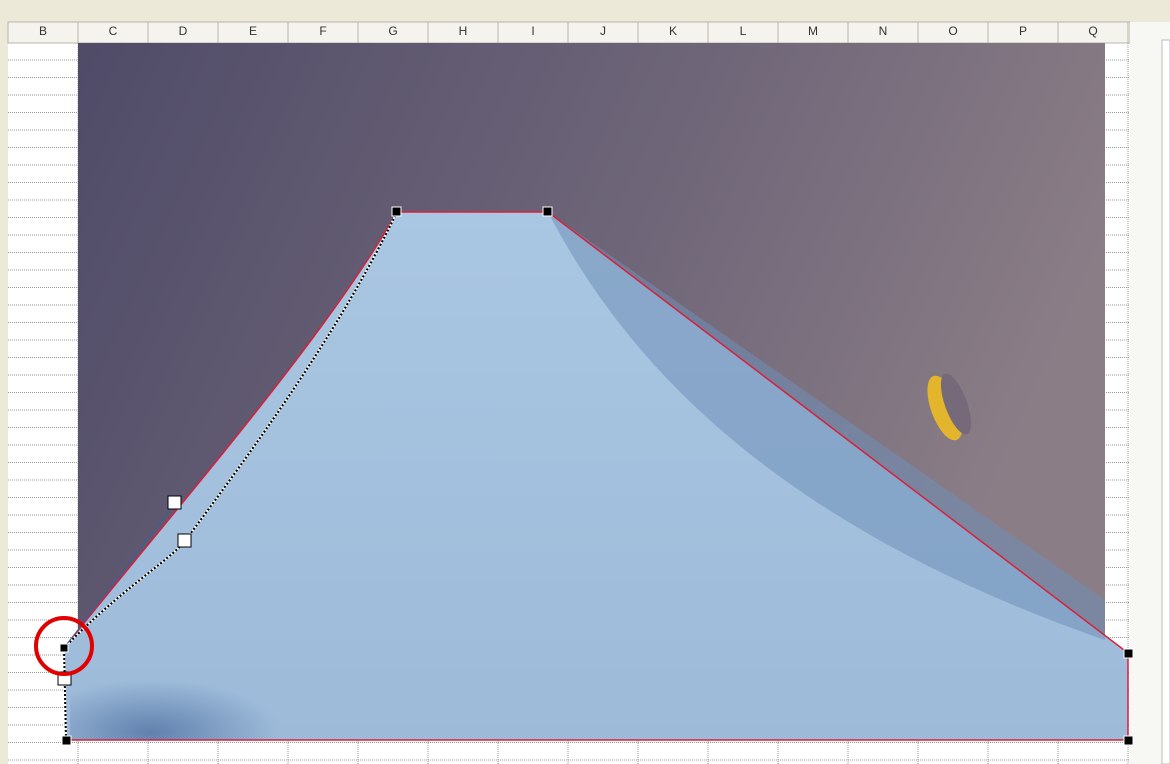 Image resolution: width=1170 pixels, height=764 pixels. Describe the element at coordinates (1023, 31) in the screenshot. I see `column-header: P` at that location.